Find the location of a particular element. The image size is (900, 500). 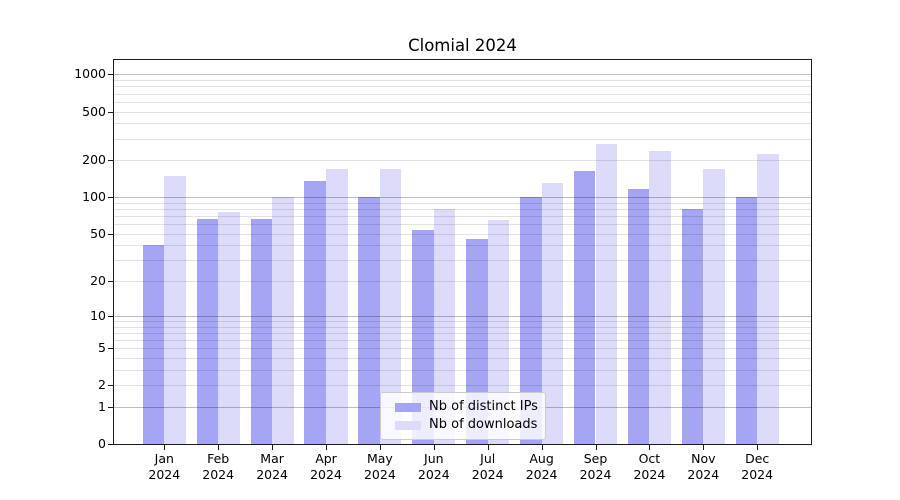

x-tick-label: Jan 2024 is located at coordinates (164, 466).